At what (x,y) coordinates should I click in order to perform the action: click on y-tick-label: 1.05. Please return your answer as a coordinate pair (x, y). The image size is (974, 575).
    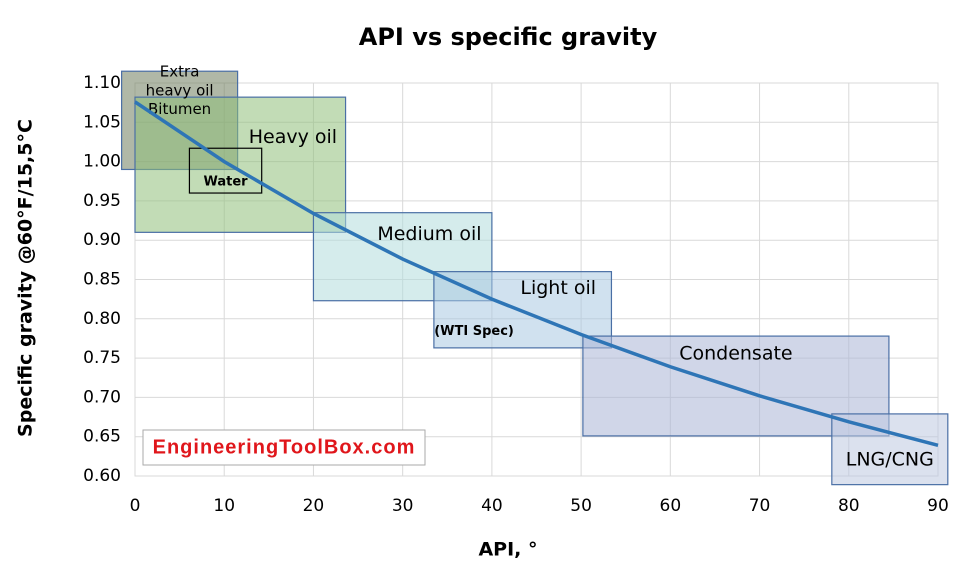
    Looking at the image, I should click on (102, 122).